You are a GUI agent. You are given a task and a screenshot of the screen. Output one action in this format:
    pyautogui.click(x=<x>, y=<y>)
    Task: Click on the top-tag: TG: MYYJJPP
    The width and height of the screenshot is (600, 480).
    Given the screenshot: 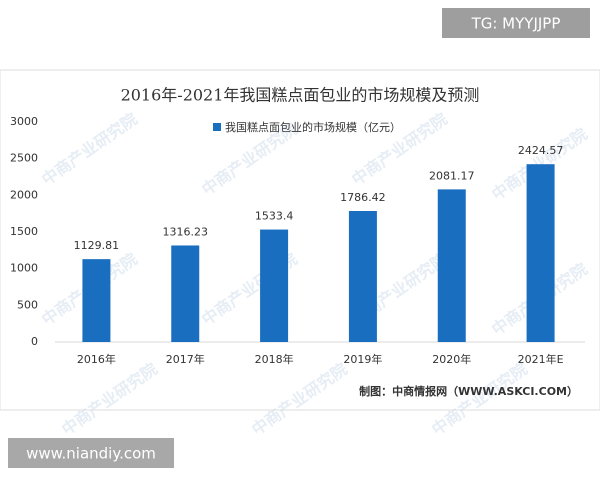 What is the action you would take?
    pyautogui.click(x=516, y=24)
    